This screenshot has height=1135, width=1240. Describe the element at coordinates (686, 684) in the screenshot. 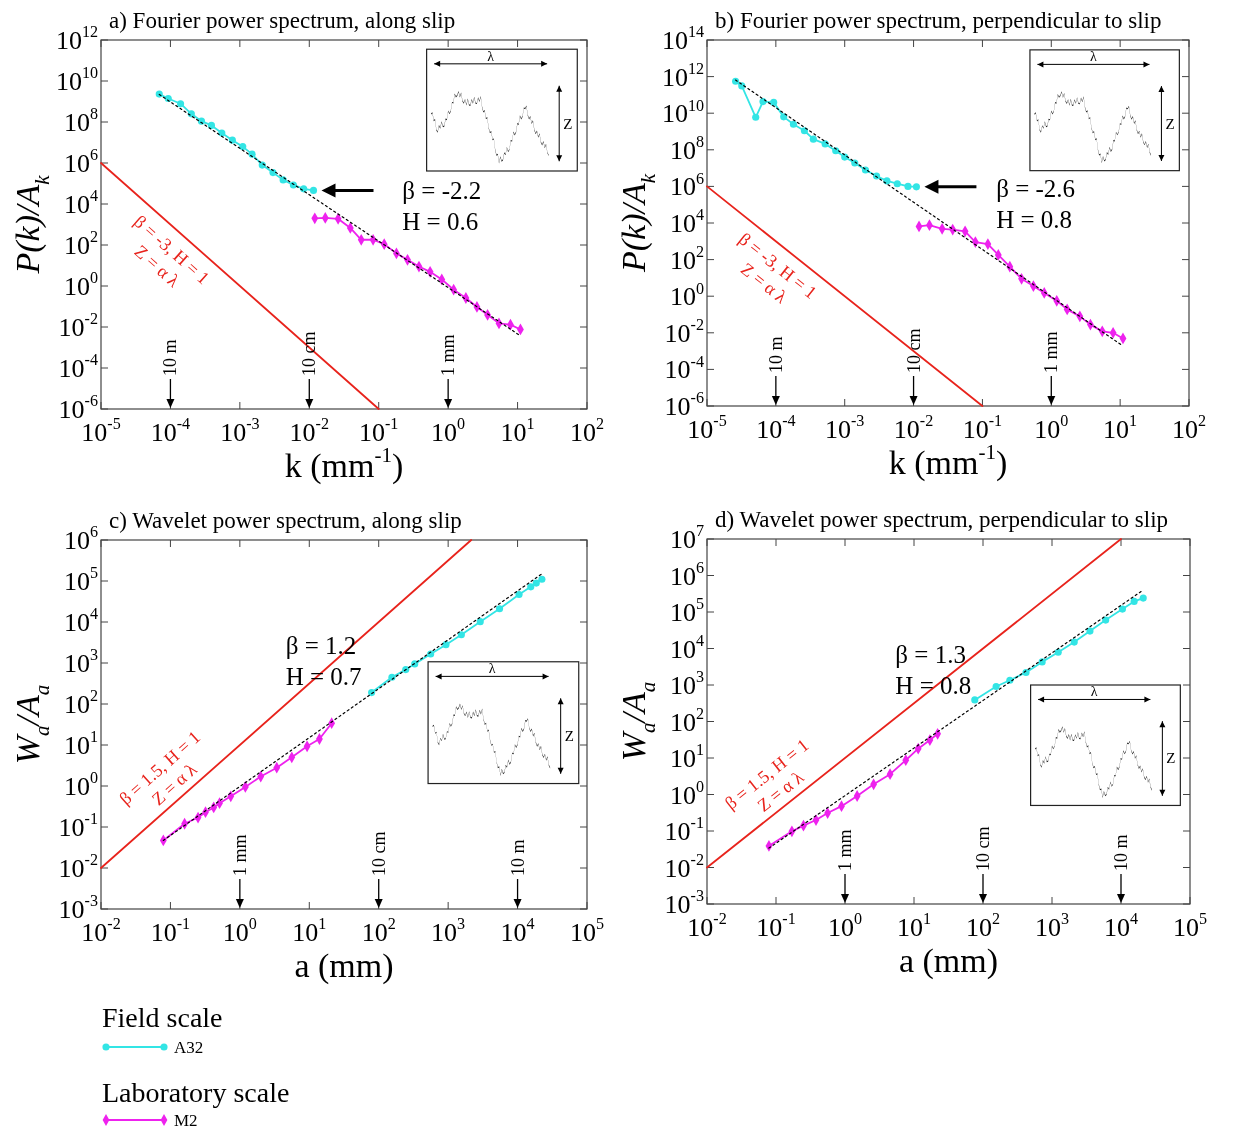

I see `y-tick-label: 10$^{3}$` at that location.